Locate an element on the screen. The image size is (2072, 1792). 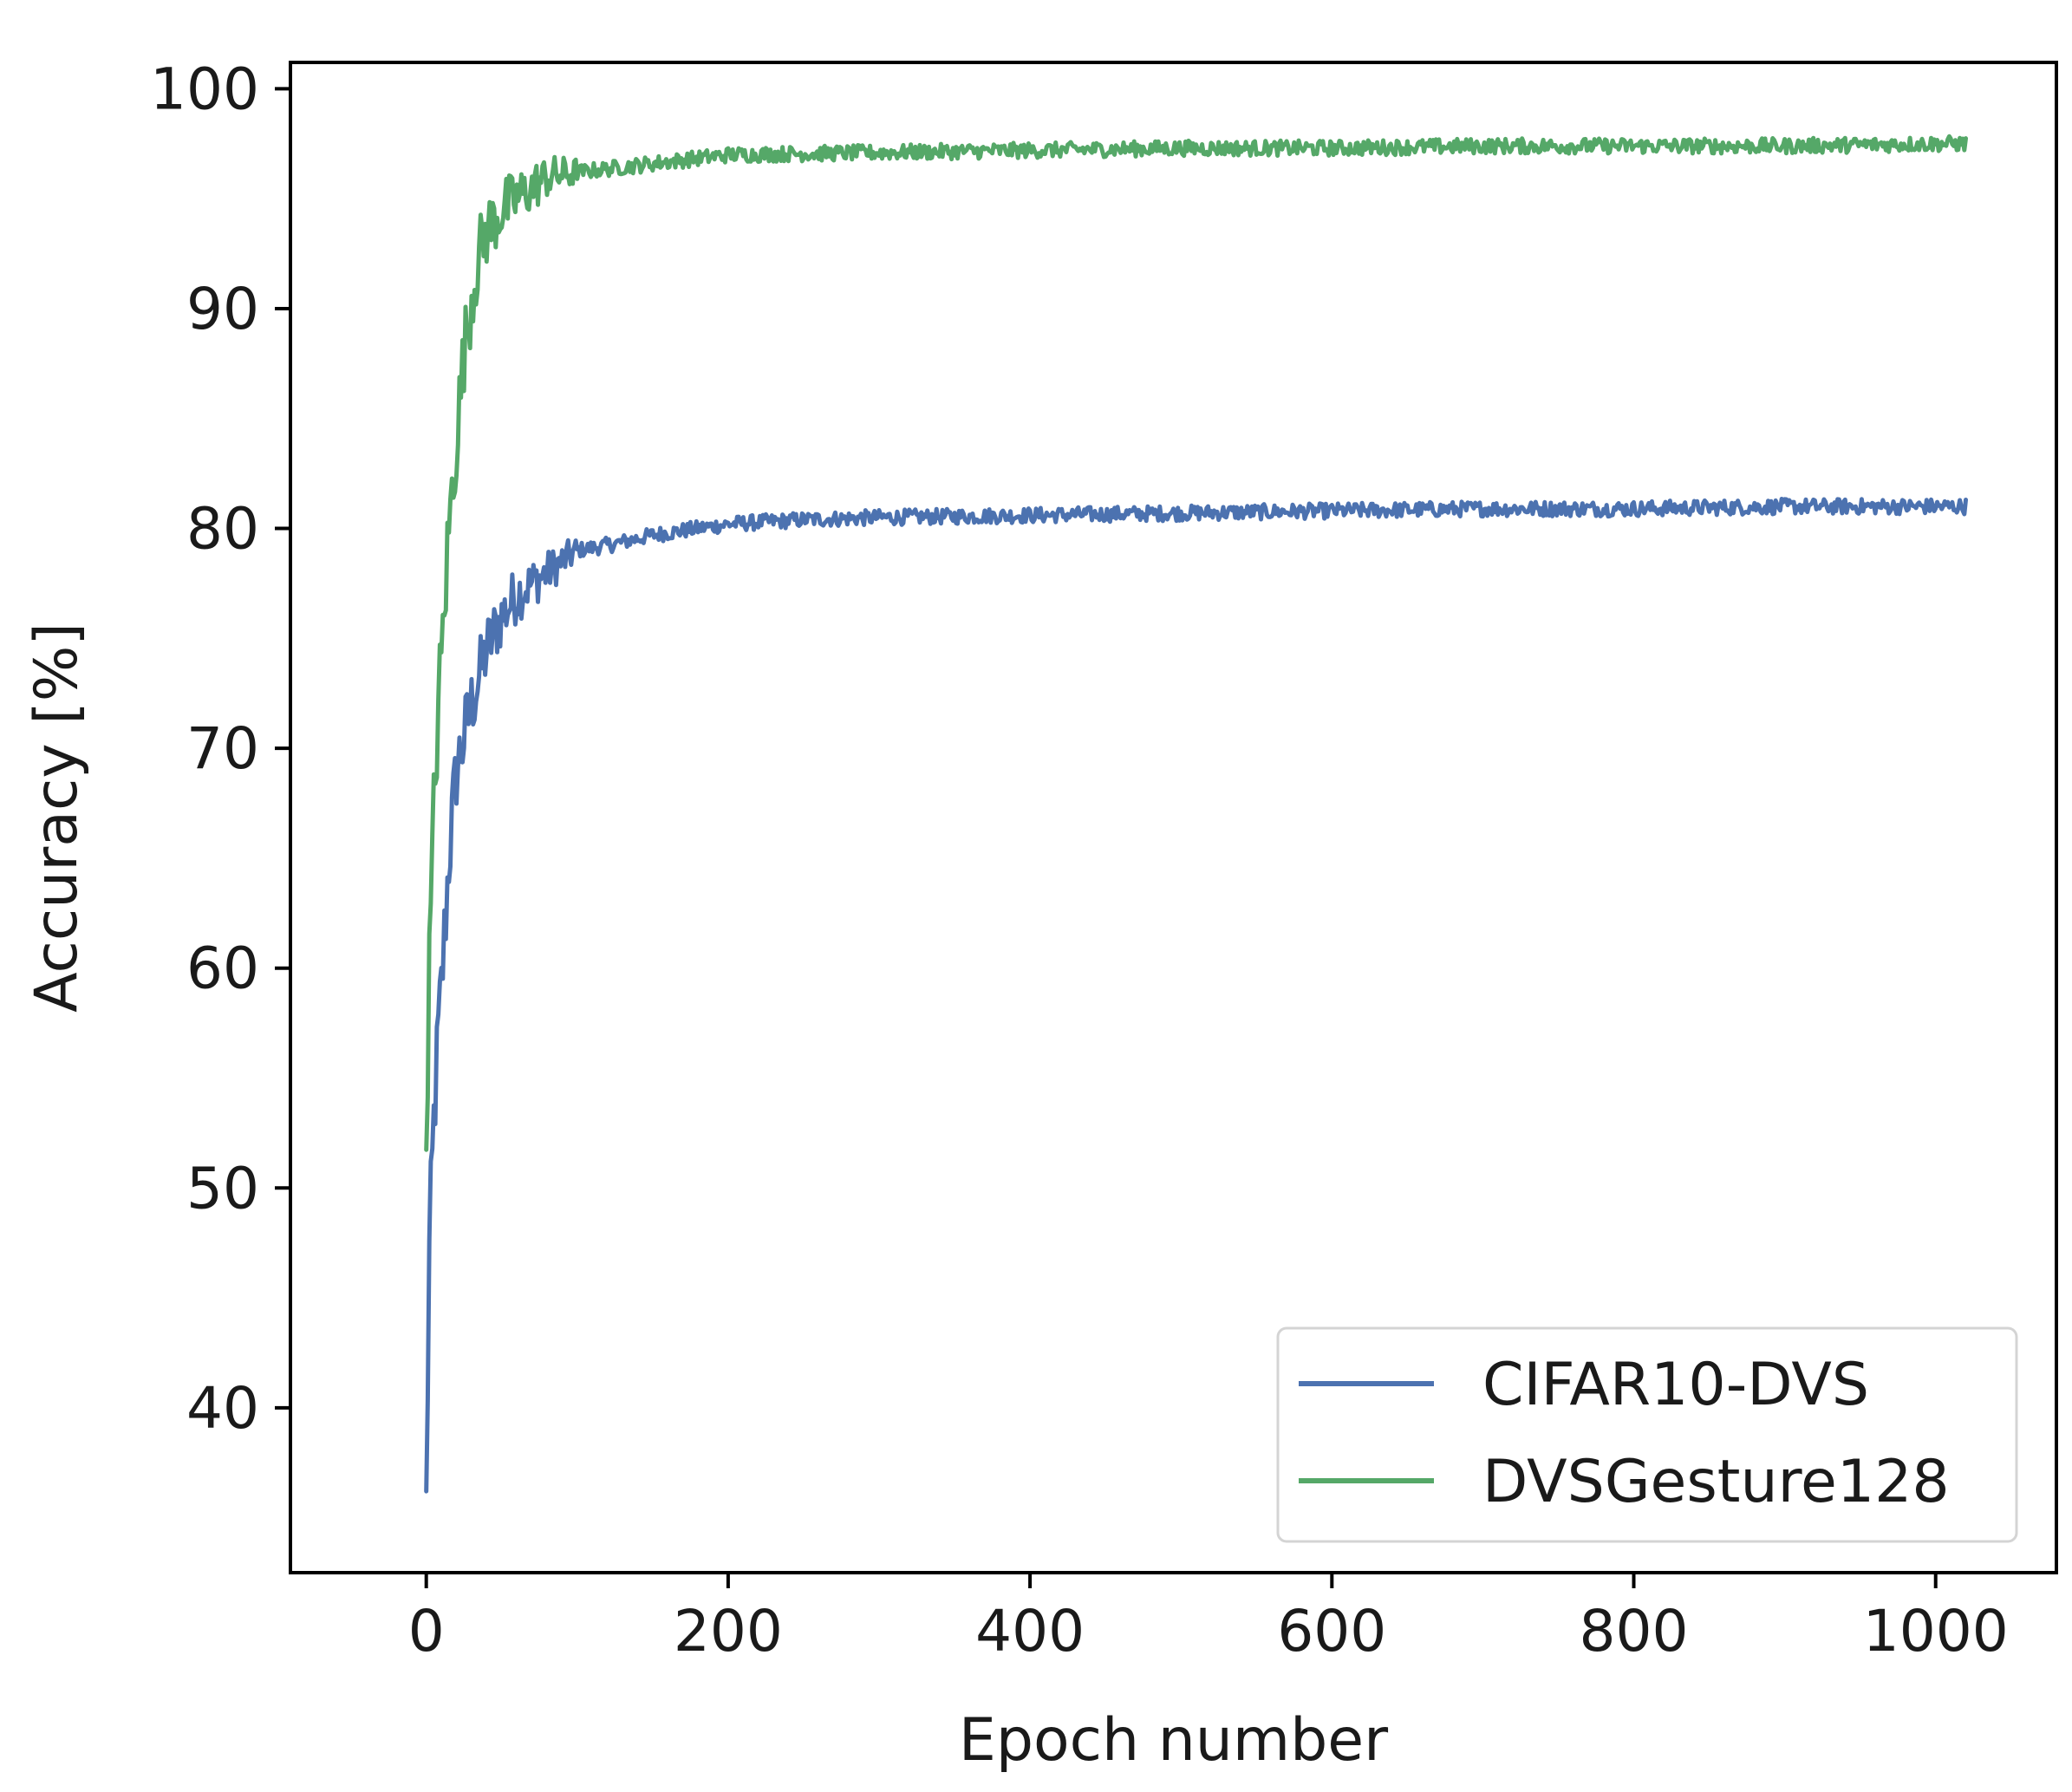
y-tick-label: 50 is located at coordinates (222, 1188).